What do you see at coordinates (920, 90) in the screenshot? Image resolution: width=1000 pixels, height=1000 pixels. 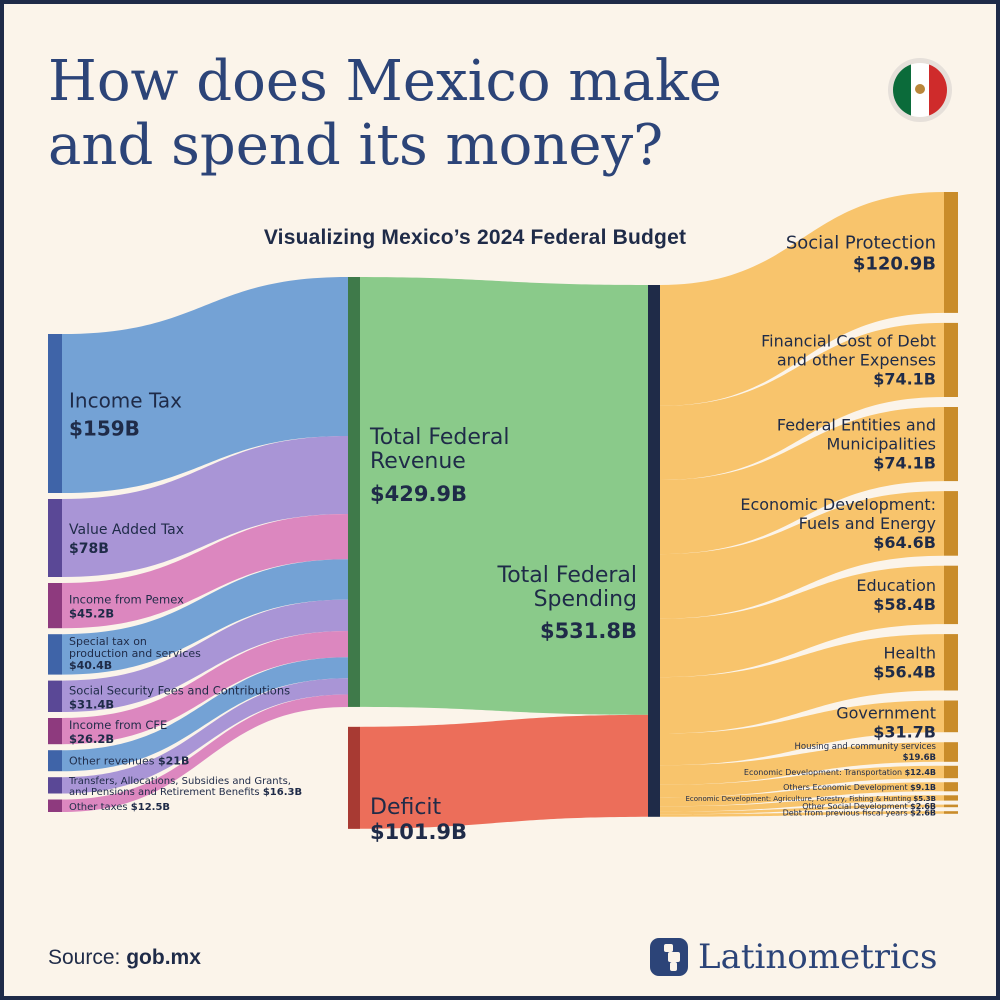 I see `mexico-flag-icon` at bounding box center [920, 90].